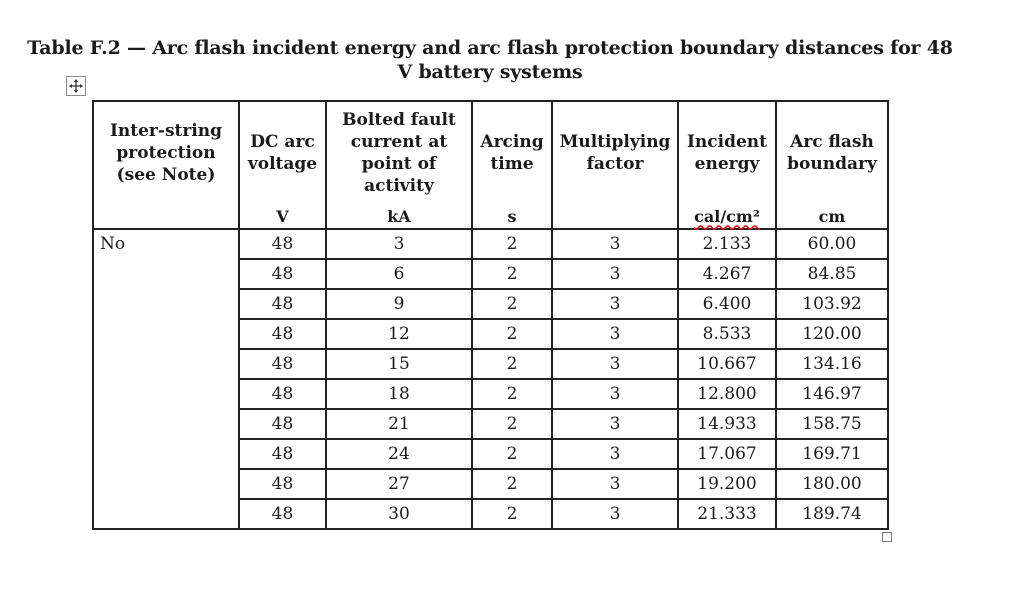 Image resolution: width=1012 pixels, height=606 pixels. I want to click on spellcheck-underlined-unit: cal/cm², so click(727, 216).